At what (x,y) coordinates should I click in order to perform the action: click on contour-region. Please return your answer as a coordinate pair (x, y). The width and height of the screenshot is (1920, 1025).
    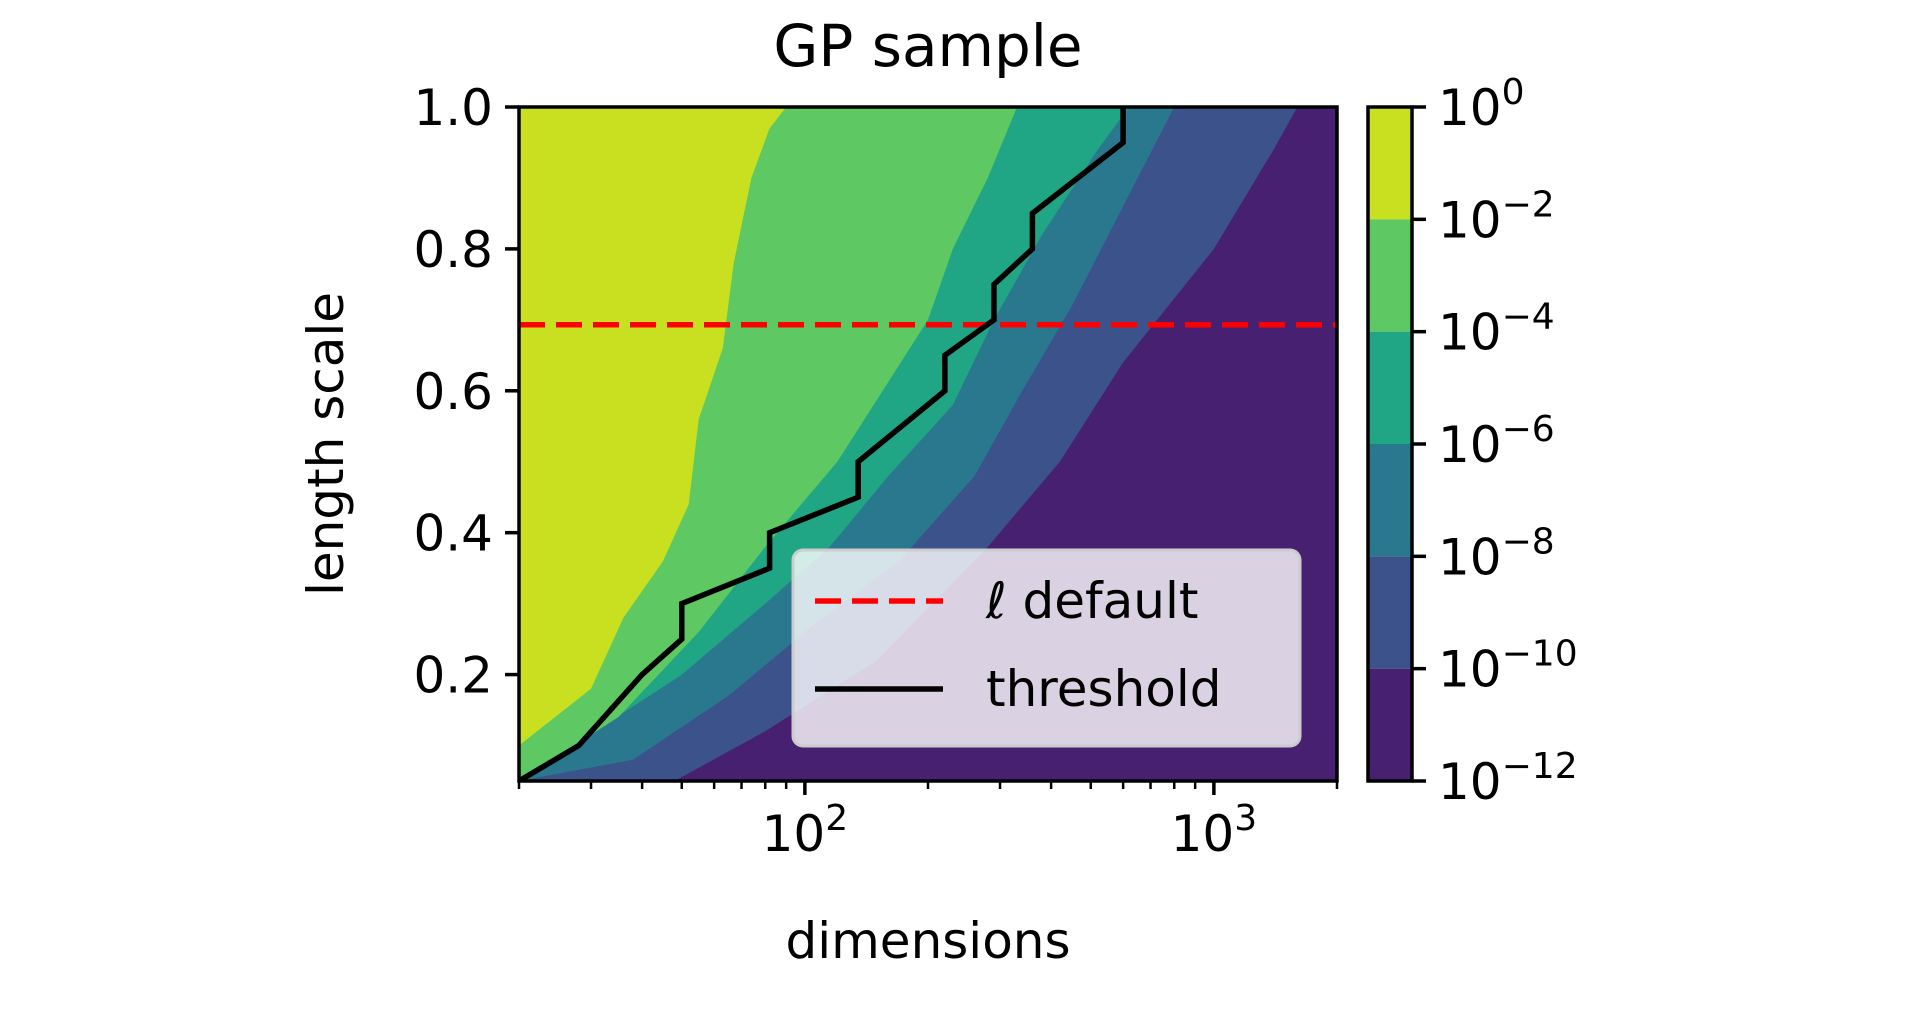
    Looking at the image, I should click on (653, 426).